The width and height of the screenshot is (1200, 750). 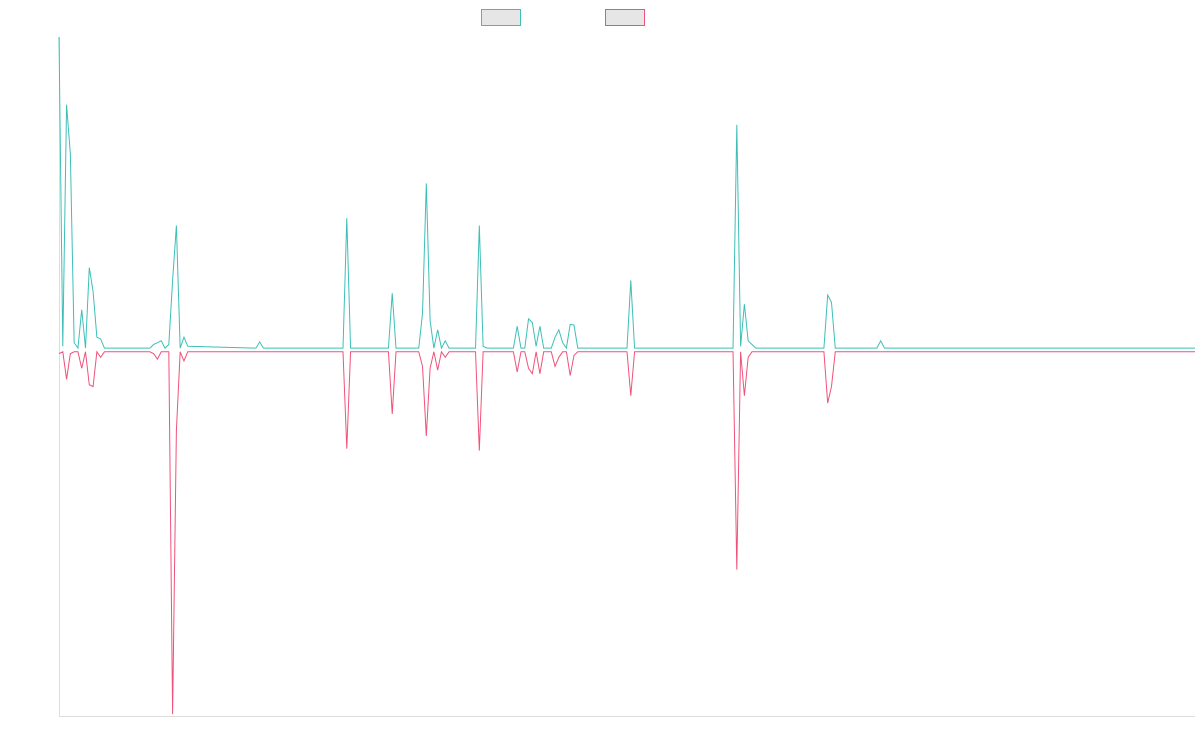 I want to click on legend, so click(x=563, y=17).